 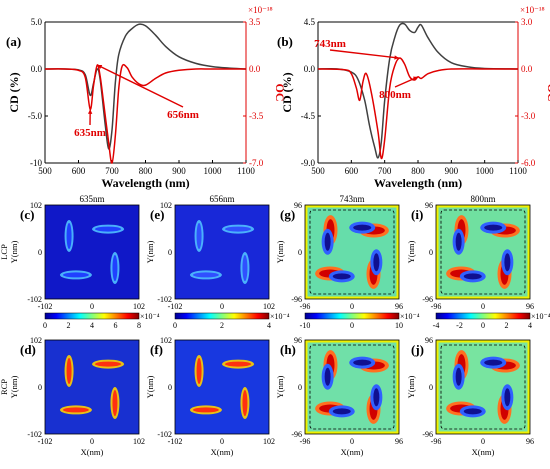 What do you see at coordinates (417, 214) in the screenshot?
I see `panel-label: (i)` at bounding box center [417, 214].